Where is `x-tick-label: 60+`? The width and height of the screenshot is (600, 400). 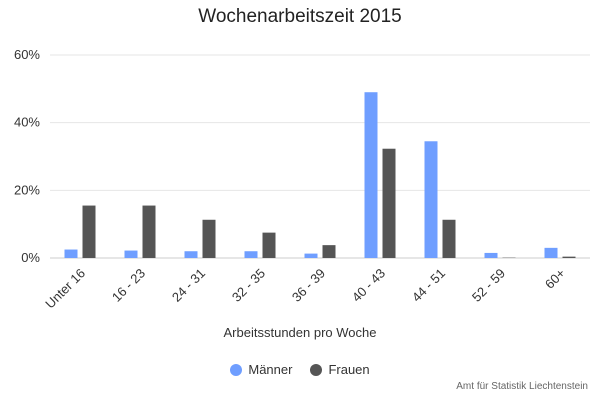 x-tick-label: 60+ is located at coordinates (555, 279).